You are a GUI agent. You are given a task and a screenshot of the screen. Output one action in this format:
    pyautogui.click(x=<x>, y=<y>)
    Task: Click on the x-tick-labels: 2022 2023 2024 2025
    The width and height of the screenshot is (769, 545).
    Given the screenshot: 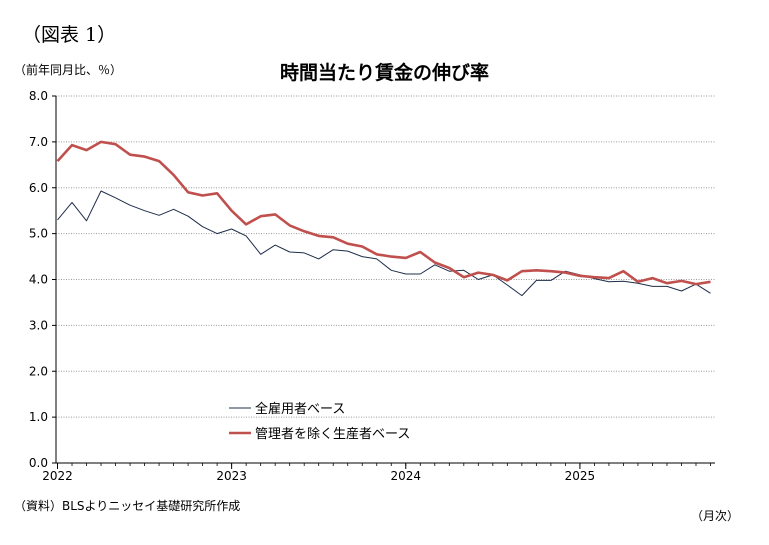 What is the action you would take?
    pyautogui.click(x=318, y=476)
    